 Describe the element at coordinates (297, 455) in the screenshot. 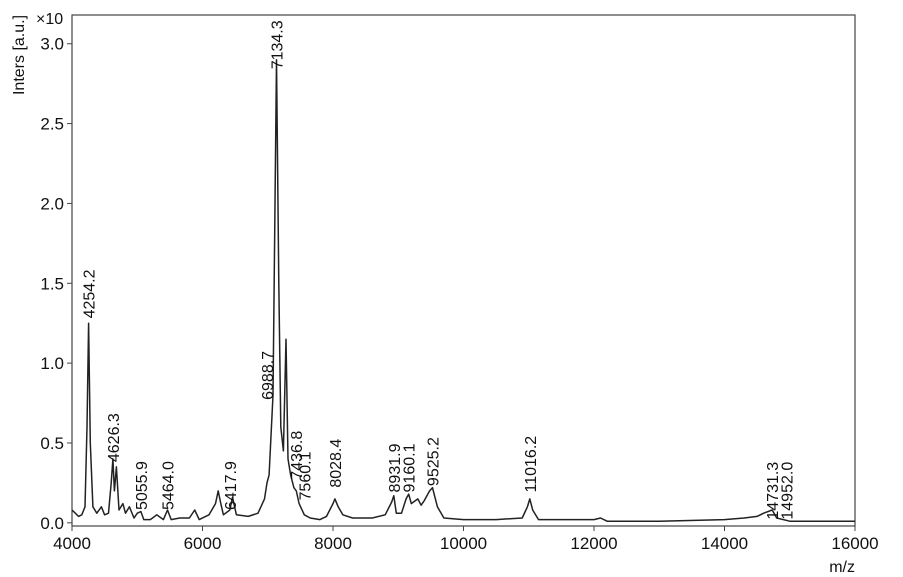

I see `peak-label: 7436.8` at that location.